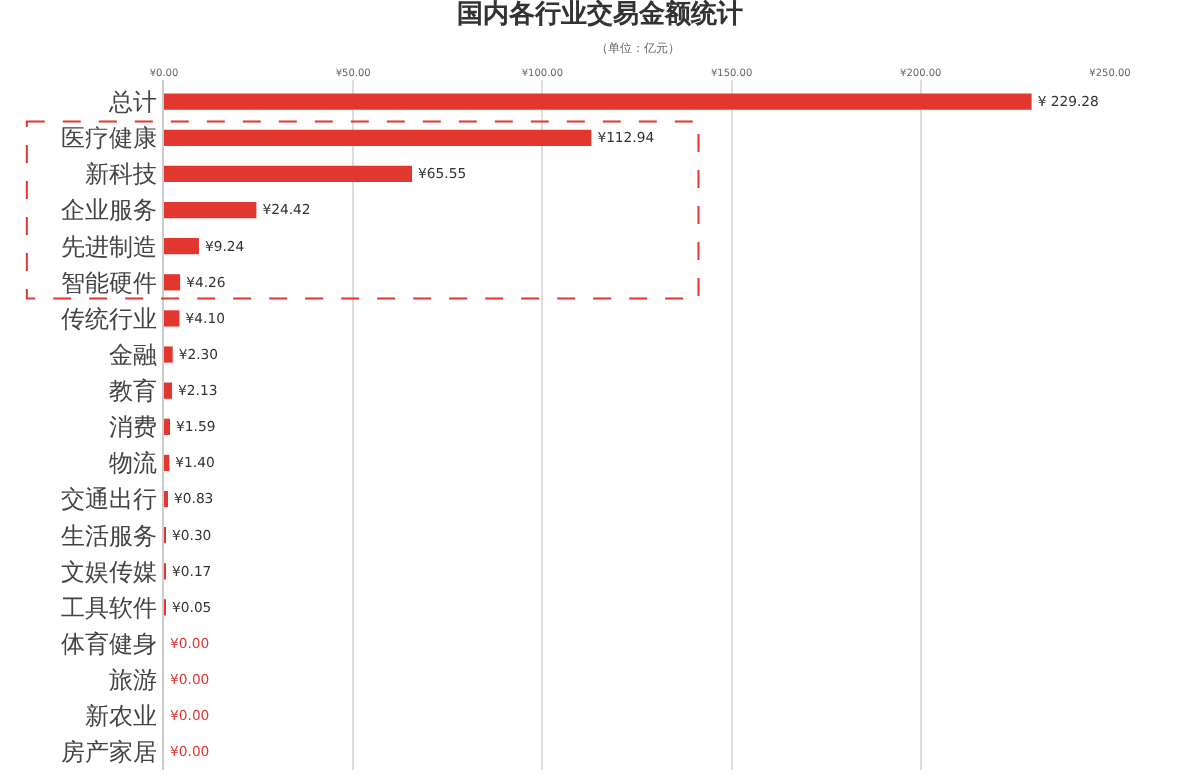  I want to click on y-tick-label: 旅游, so click(133, 680).